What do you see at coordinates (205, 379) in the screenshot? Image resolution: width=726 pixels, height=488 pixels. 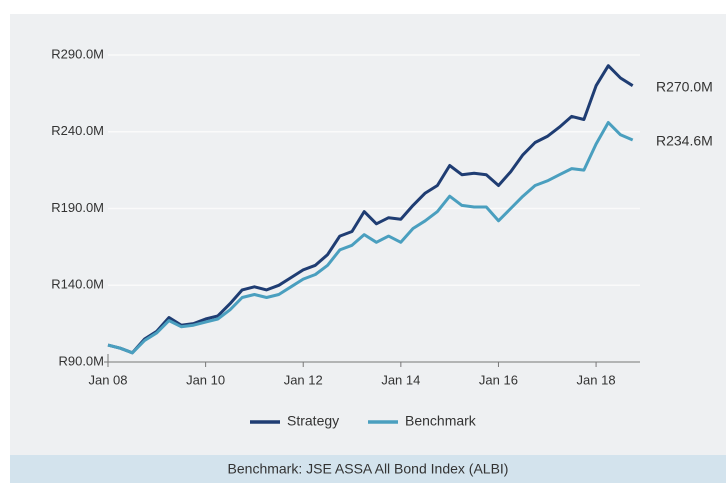 I see `x-tick-label: Jan 10` at bounding box center [205, 379].